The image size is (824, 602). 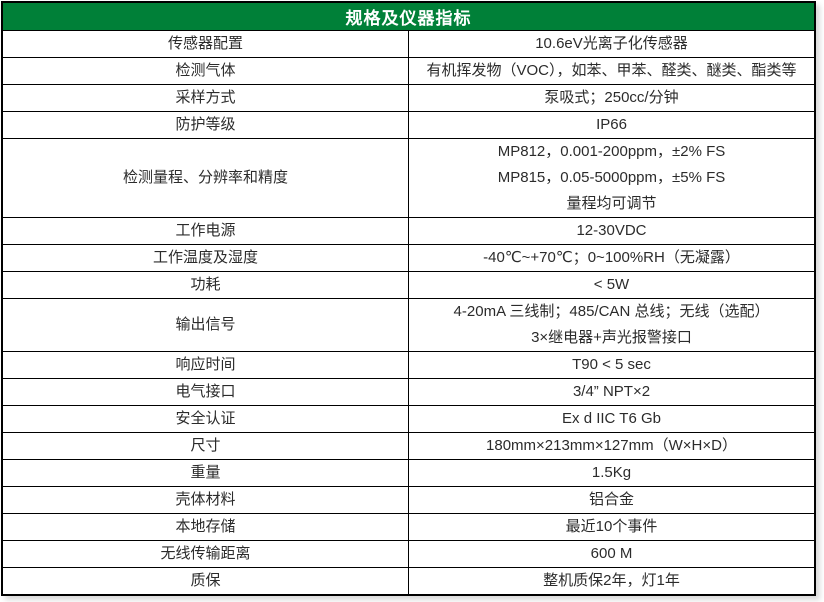 I want to click on spec-label-text: 检测量程、分辨率和精度, so click(x=205, y=177).